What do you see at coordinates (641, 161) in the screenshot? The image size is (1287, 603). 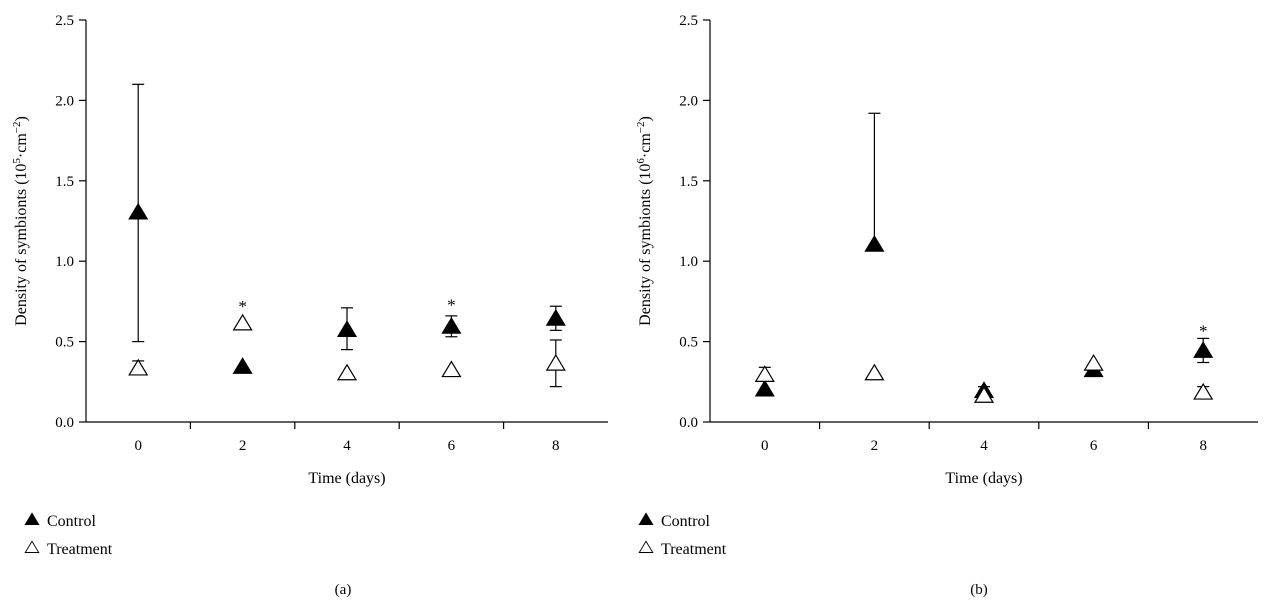 I see `y-axis-title-ylabel-sup1: 6` at bounding box center [641, 161].